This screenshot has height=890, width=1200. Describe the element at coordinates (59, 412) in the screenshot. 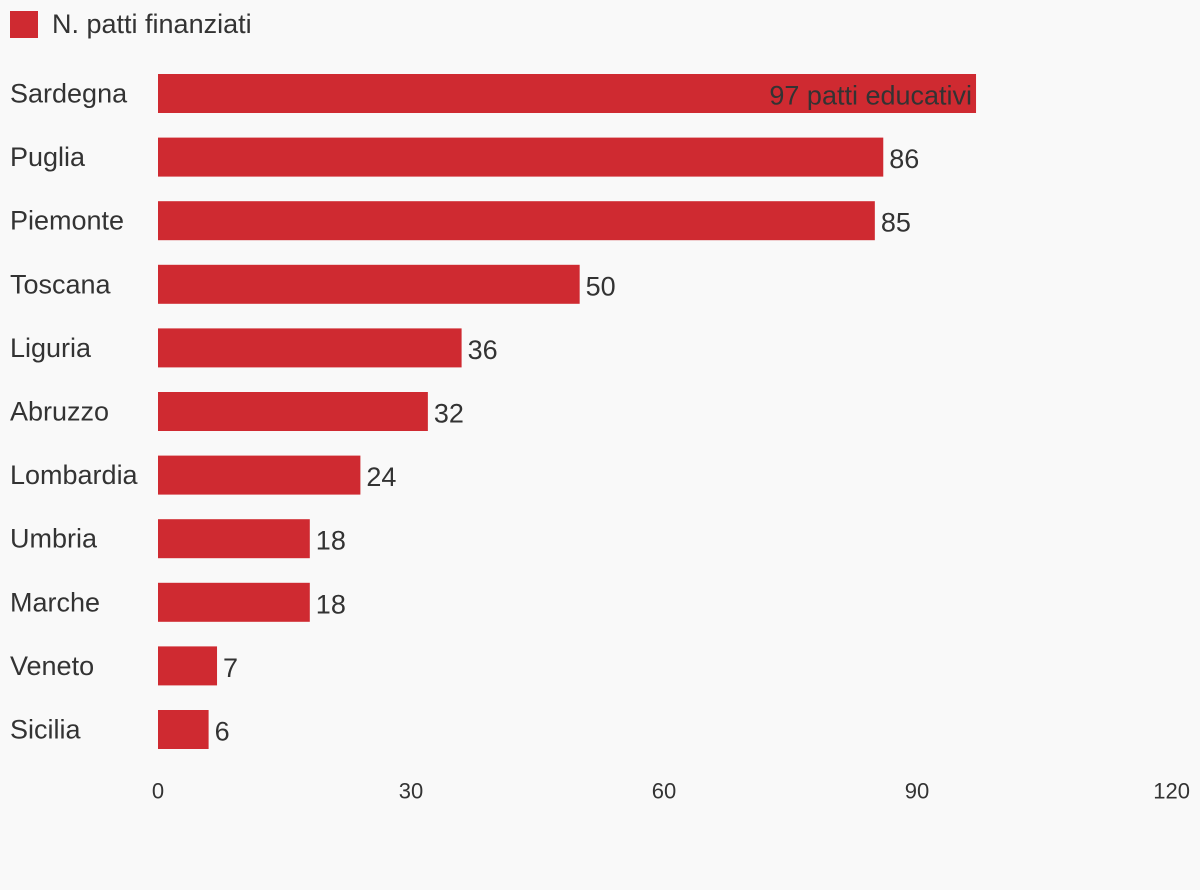

I see `category-label: Abruzzo` at that location.